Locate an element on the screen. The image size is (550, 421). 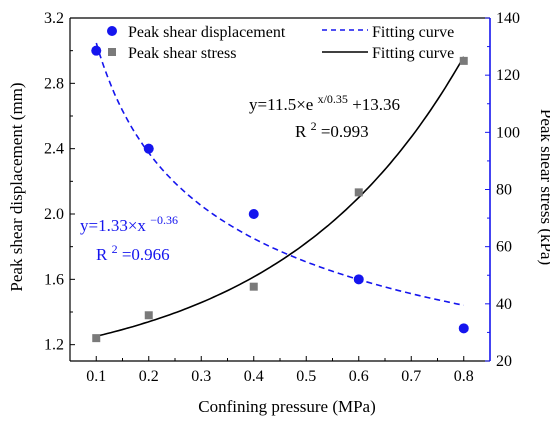
right-y-tick-label: 120 is located at coordinates (508, 75).